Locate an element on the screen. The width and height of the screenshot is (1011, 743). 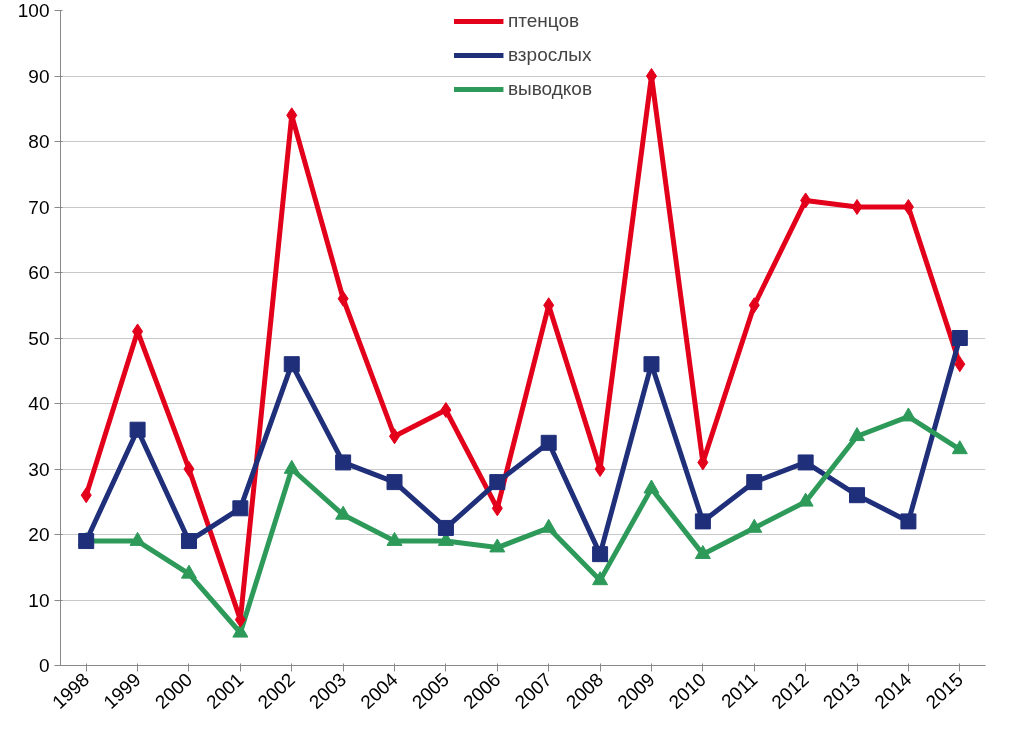
y-tick-label: 0 is located at coordinates (44, 665).